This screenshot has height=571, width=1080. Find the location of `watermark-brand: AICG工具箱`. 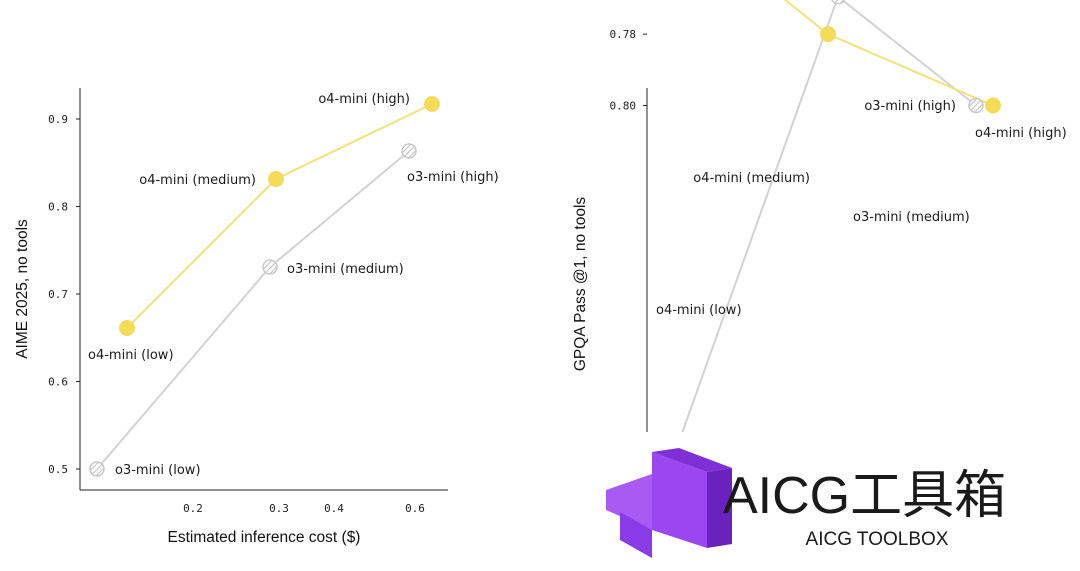

watermark-brand: AICG工具箱 is located at coordinates (864, 496).